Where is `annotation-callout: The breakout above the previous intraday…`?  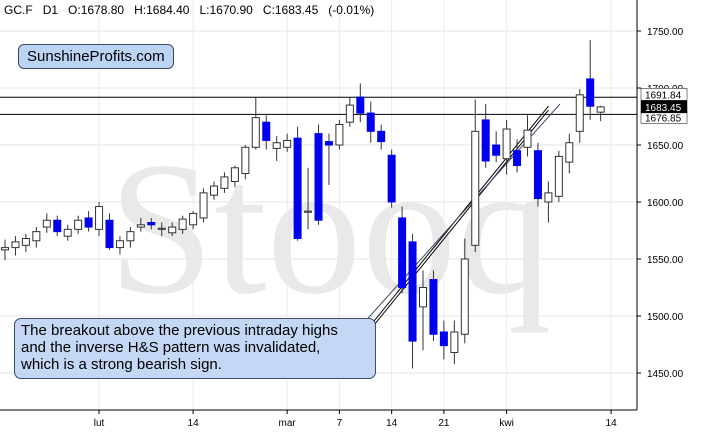
annotation-callout: The breakout above the previous intraday… is located at coordinates (195, 348).